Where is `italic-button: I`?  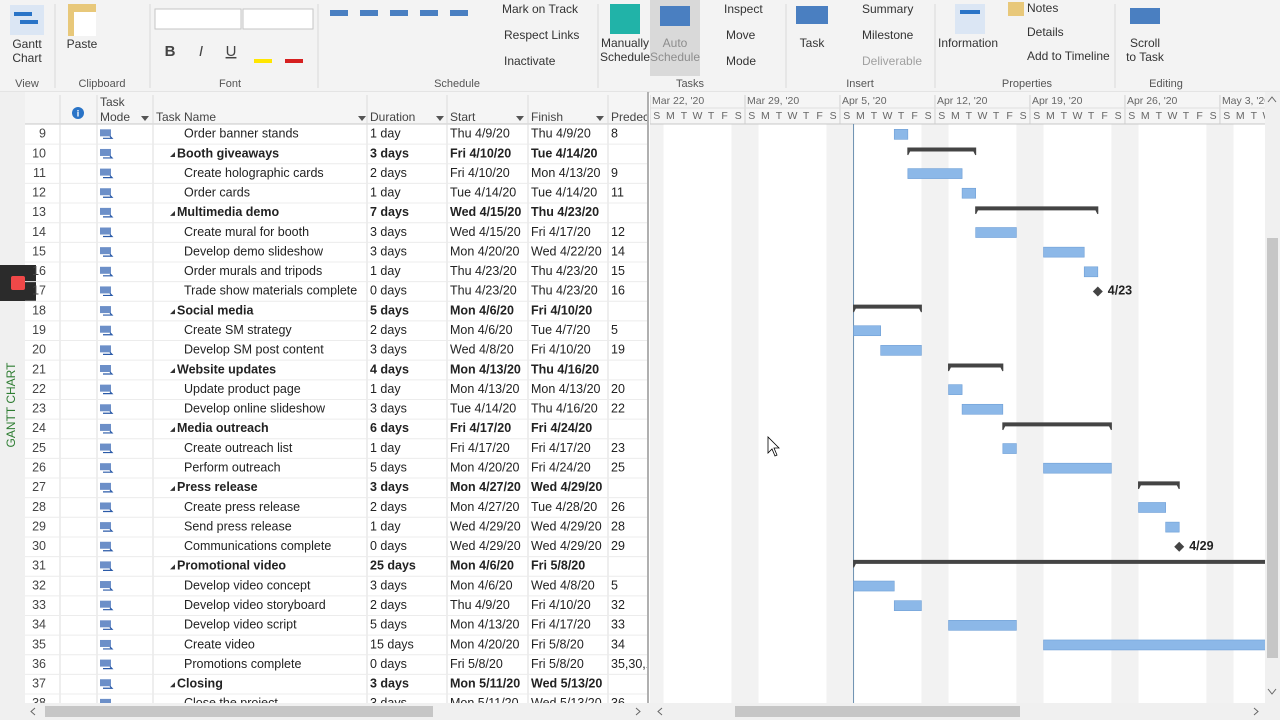
italic-button: I is located at coordinates (201, 51).